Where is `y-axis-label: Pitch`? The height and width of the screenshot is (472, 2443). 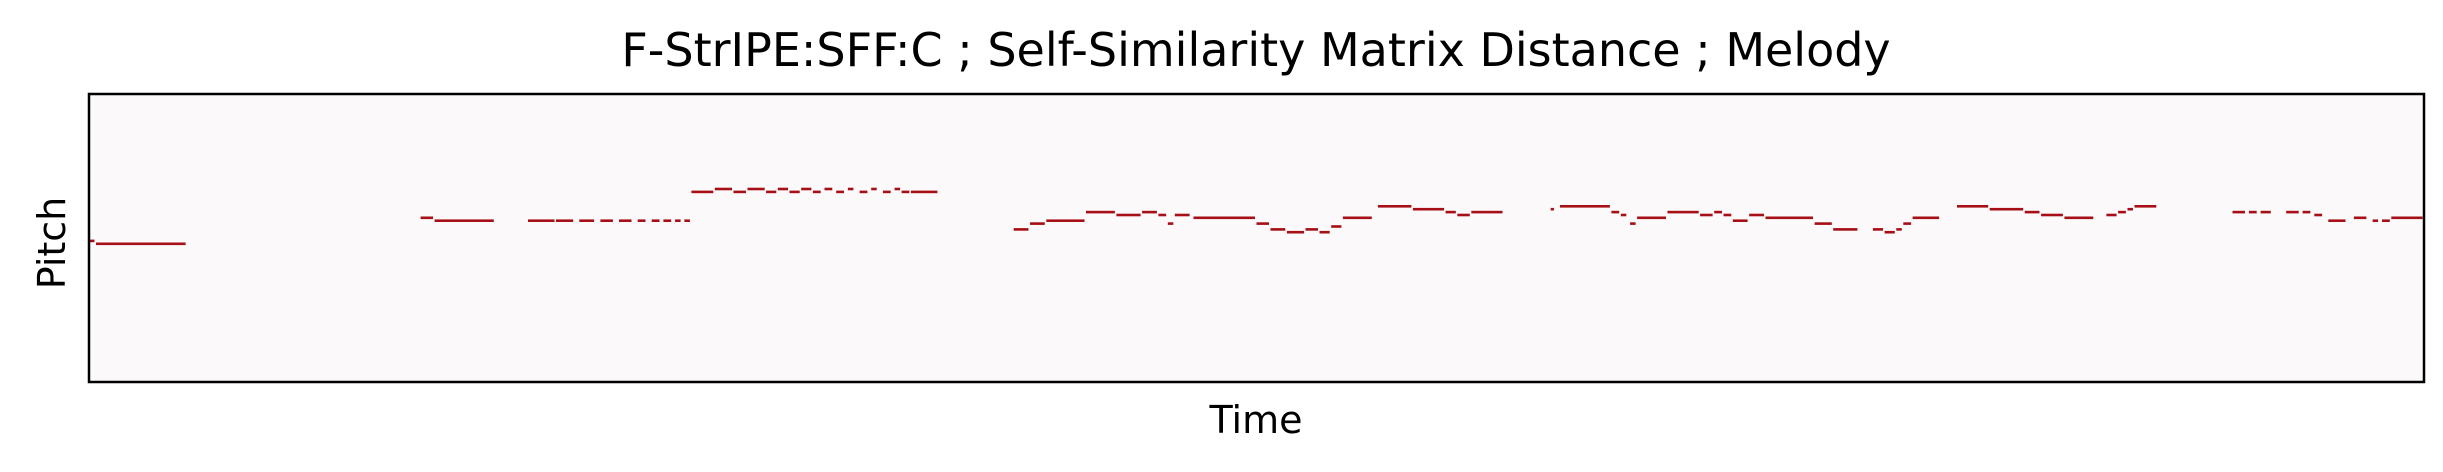
y-axis-label: Pitch is located at coordinates (52, 243).